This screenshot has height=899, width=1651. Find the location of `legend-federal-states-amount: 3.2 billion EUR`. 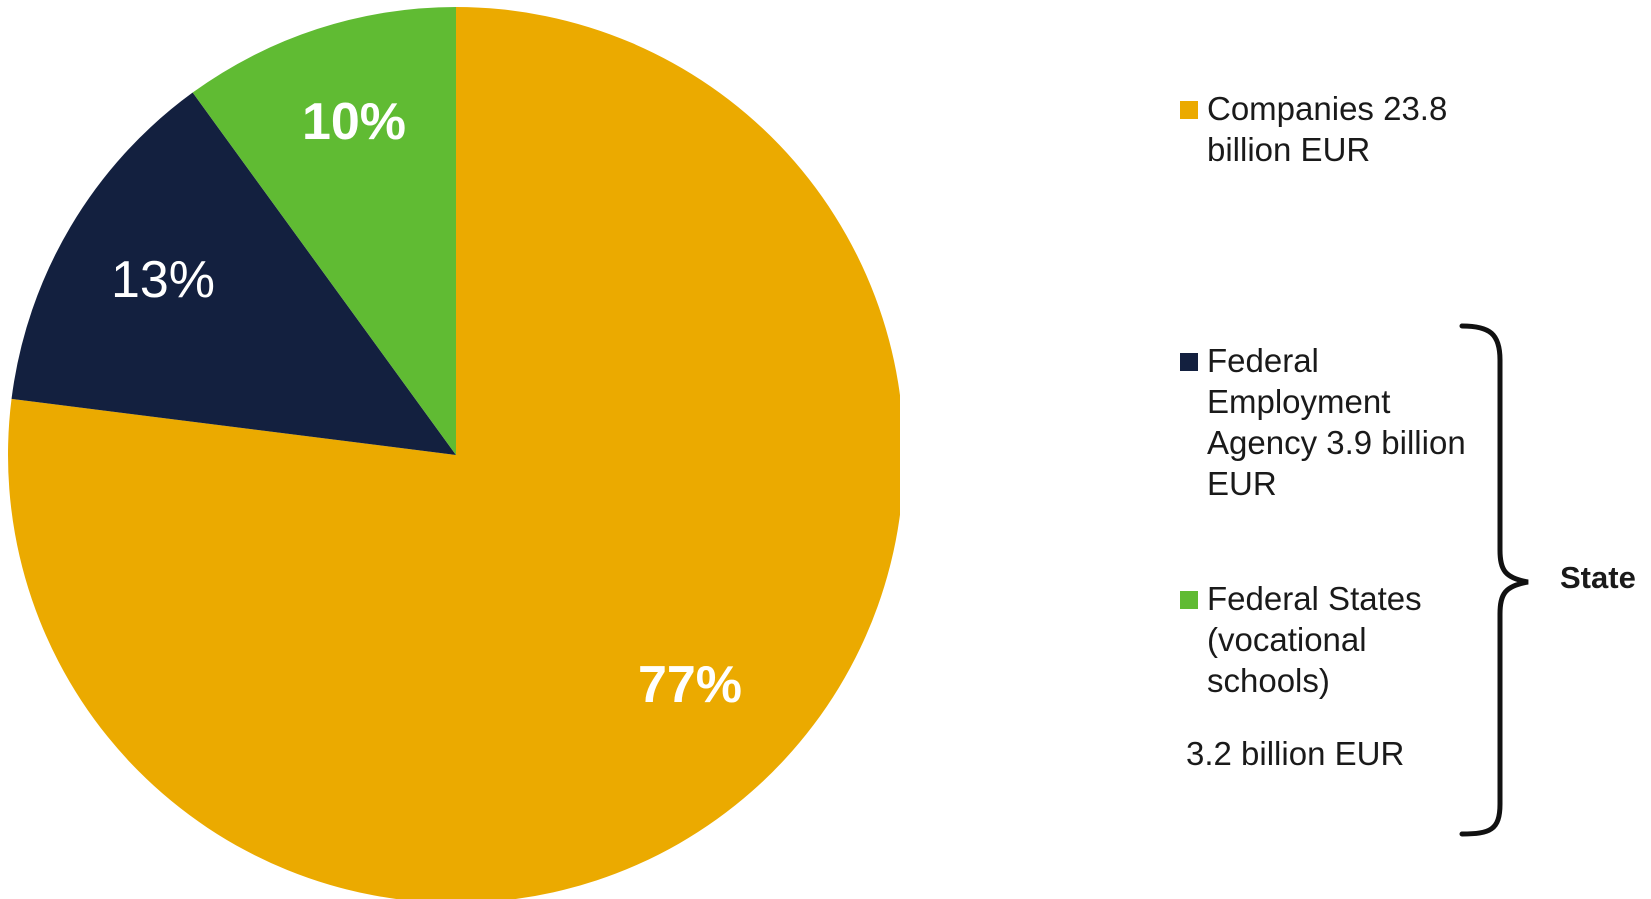

legend-federal-states-amount: 3.2 billion EUR is located at coordinates (1295, 753).